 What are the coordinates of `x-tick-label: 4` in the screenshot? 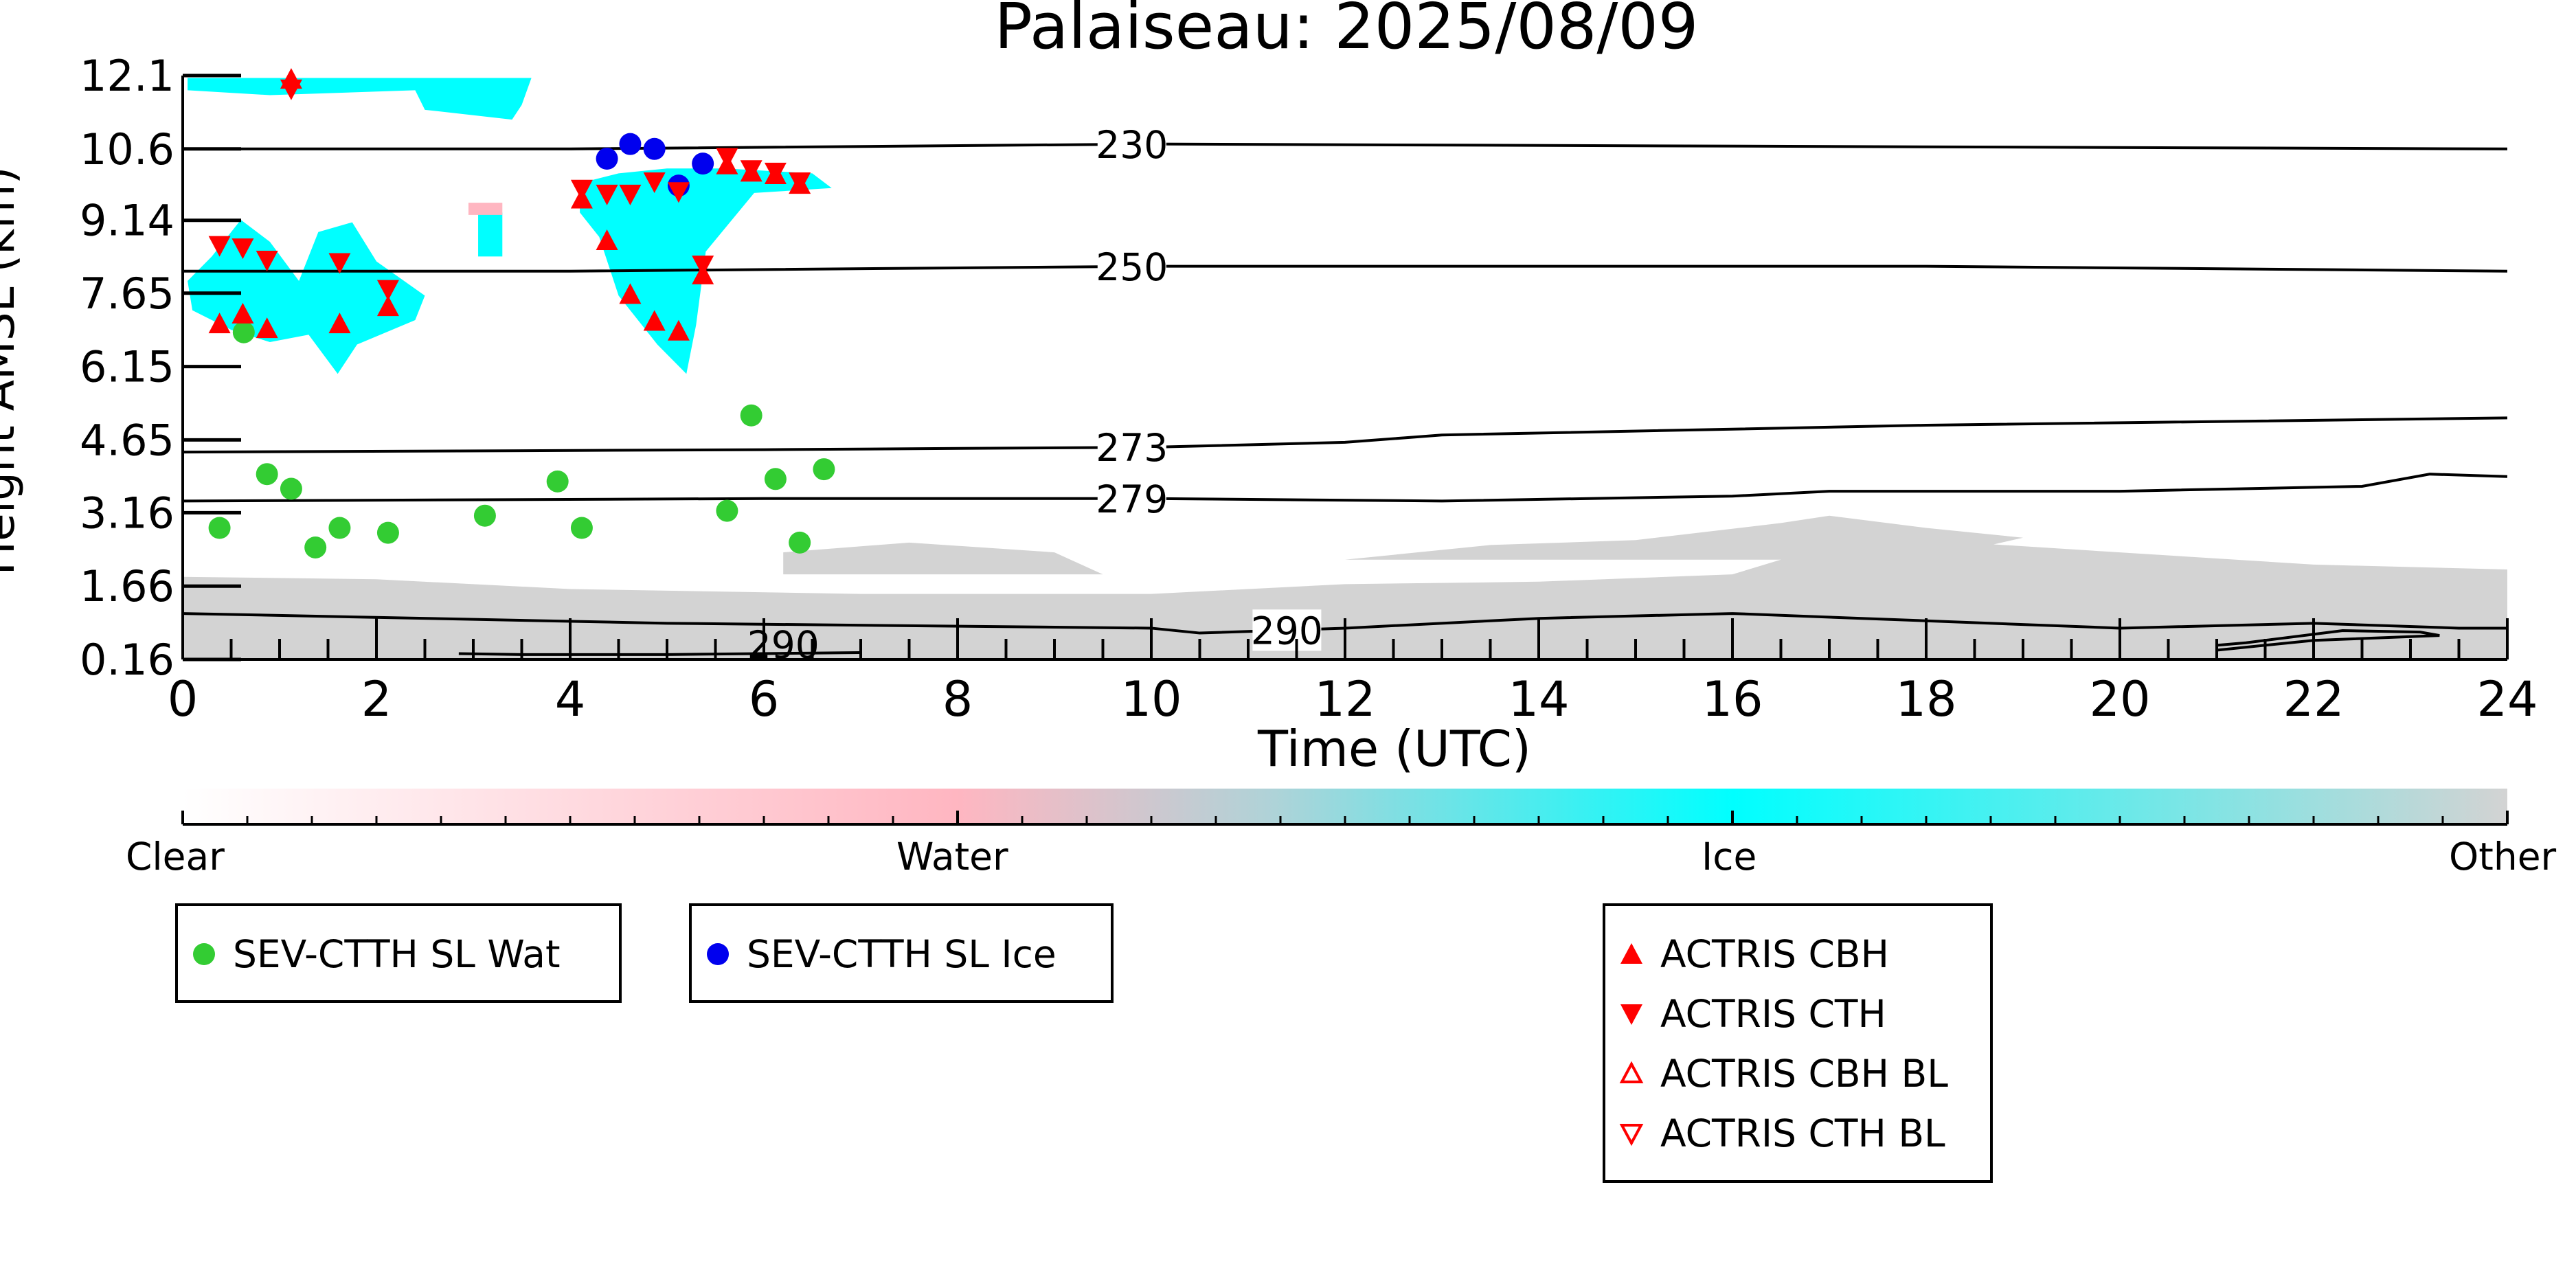 It's located at (570, 699).